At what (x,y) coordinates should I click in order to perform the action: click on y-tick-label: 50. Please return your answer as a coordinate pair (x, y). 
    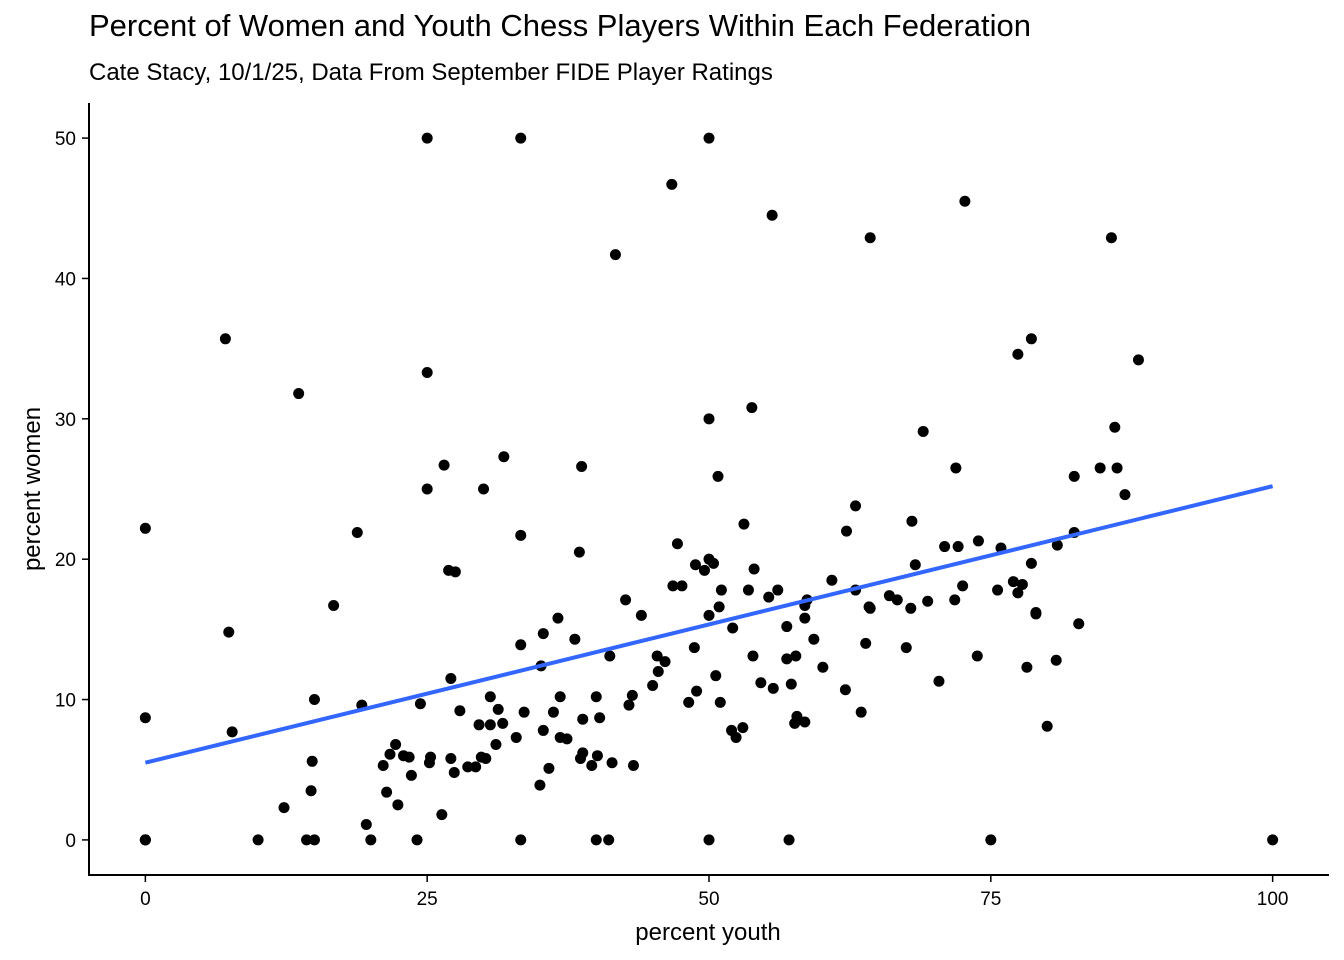
    Looking at the image, I should click on (65, 139).